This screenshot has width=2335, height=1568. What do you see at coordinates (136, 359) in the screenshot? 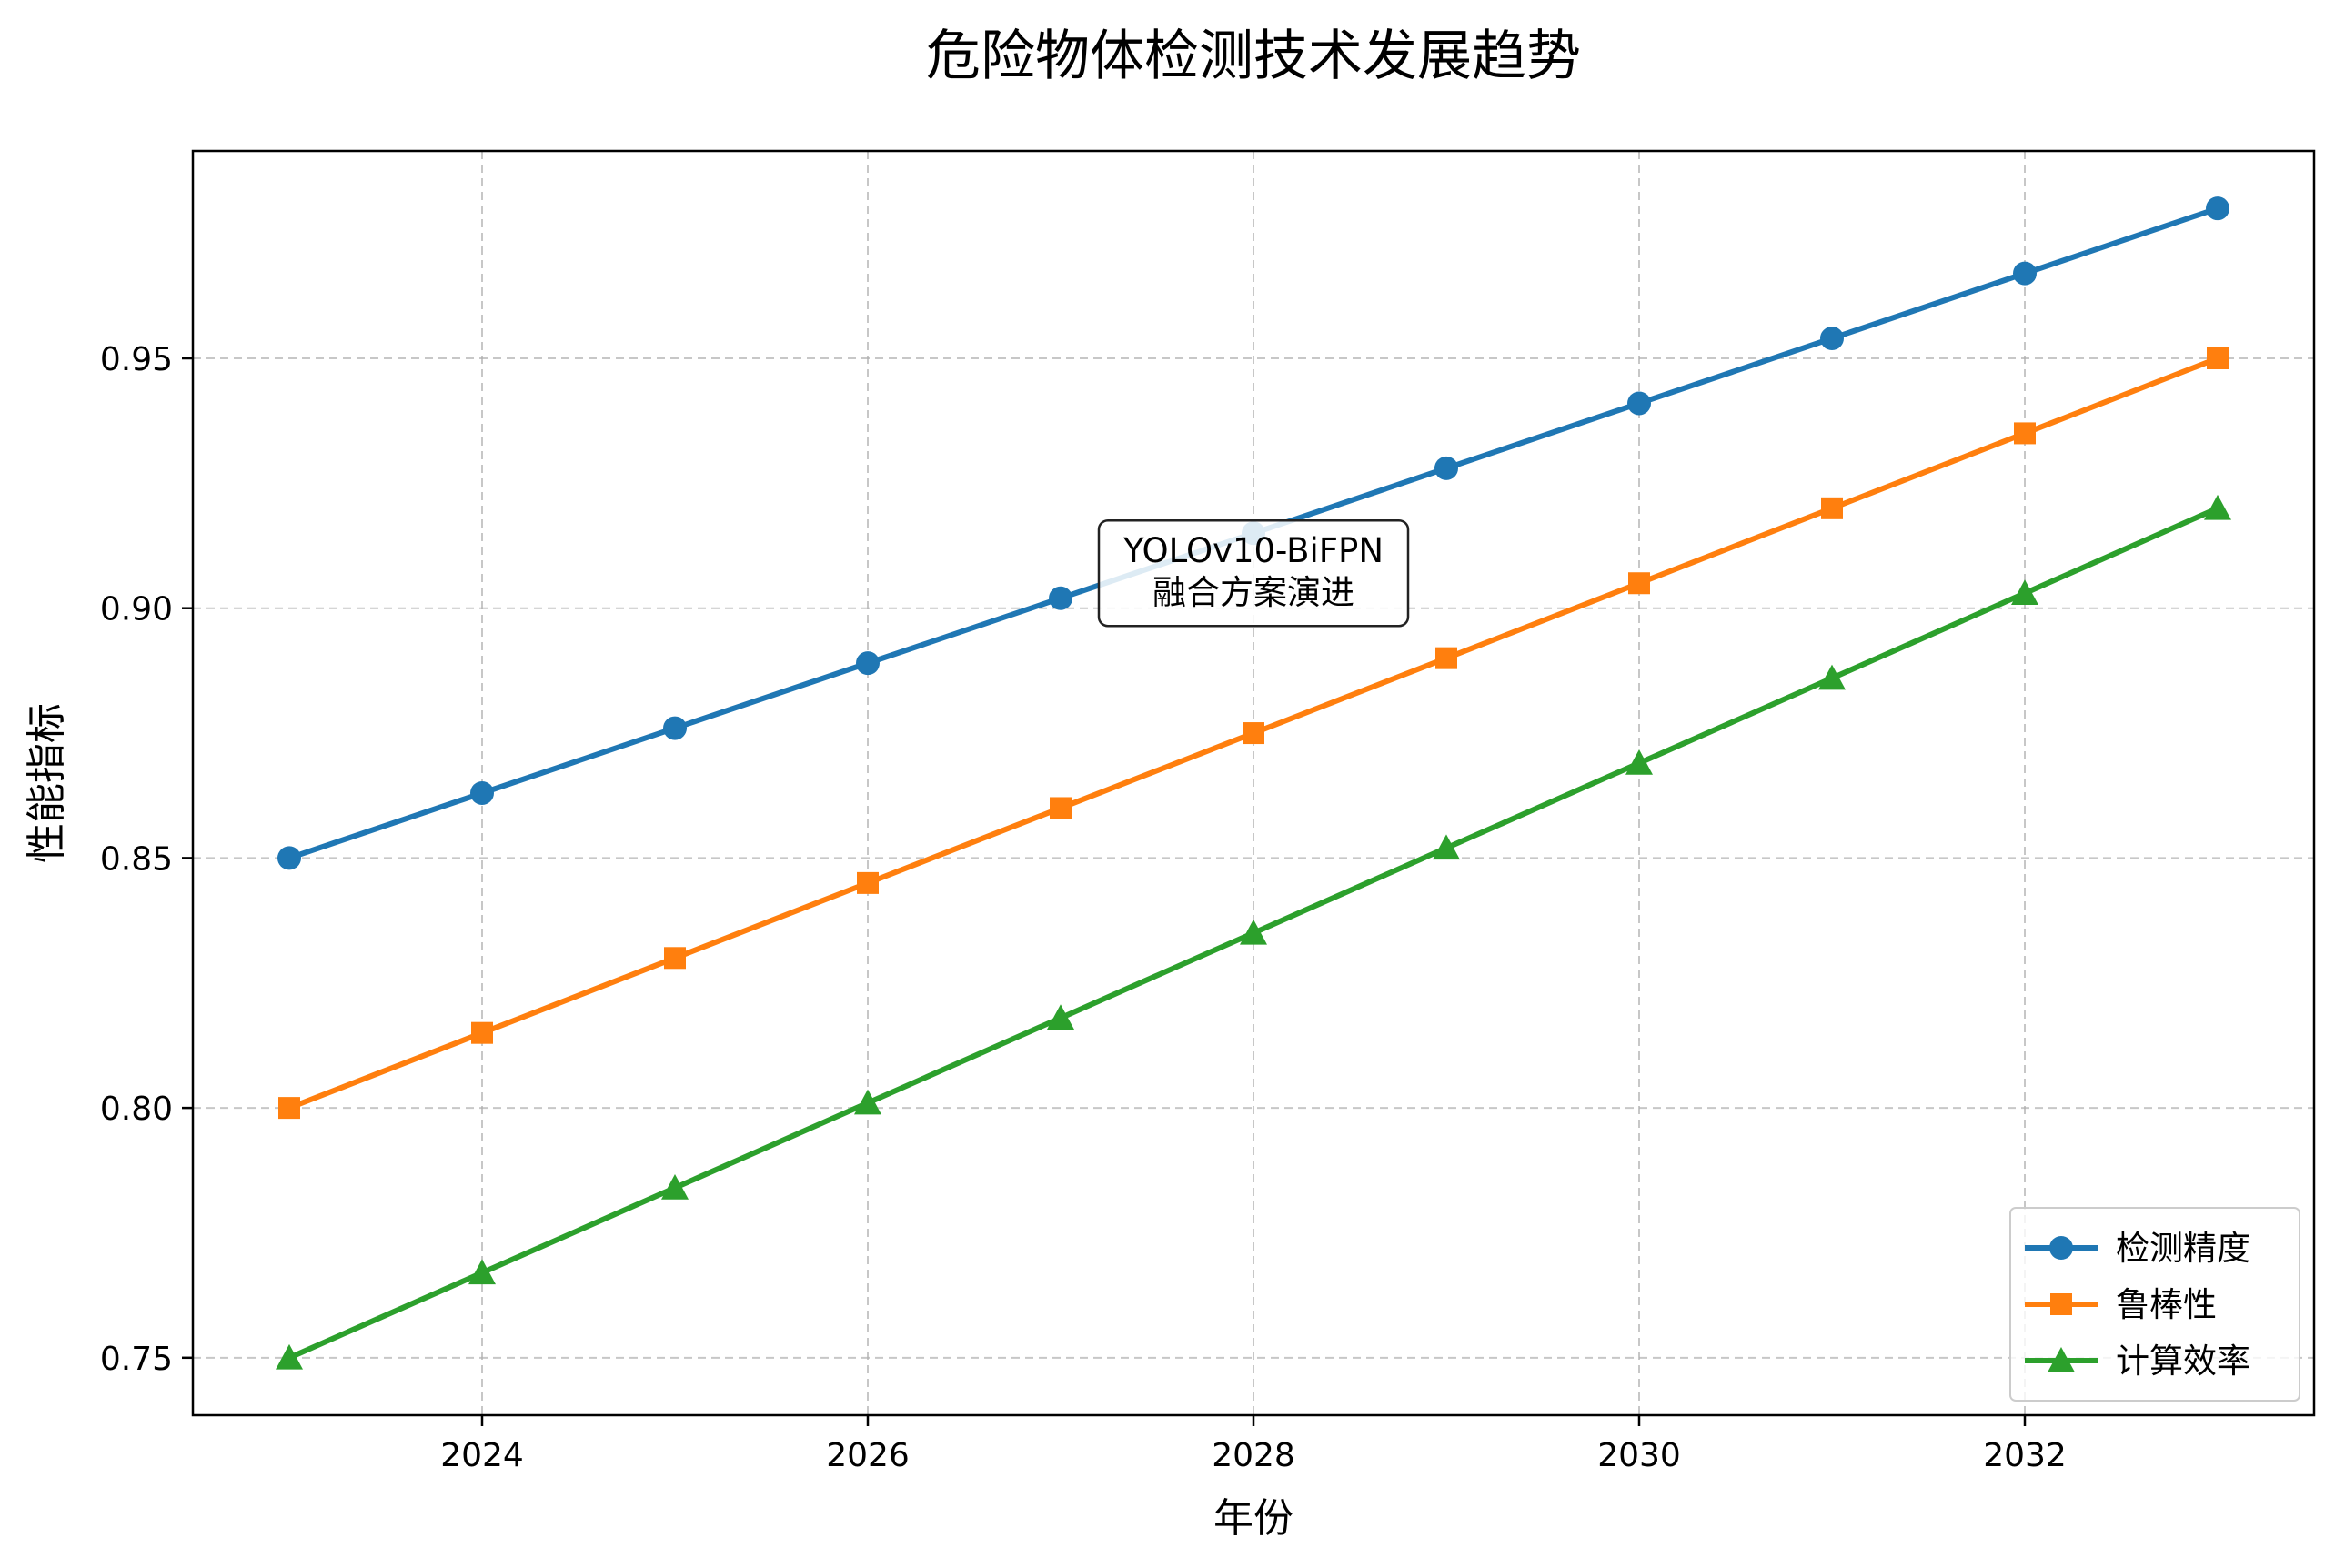
I see `y-tick-label: 0.95` at bounding box center [136, 359].